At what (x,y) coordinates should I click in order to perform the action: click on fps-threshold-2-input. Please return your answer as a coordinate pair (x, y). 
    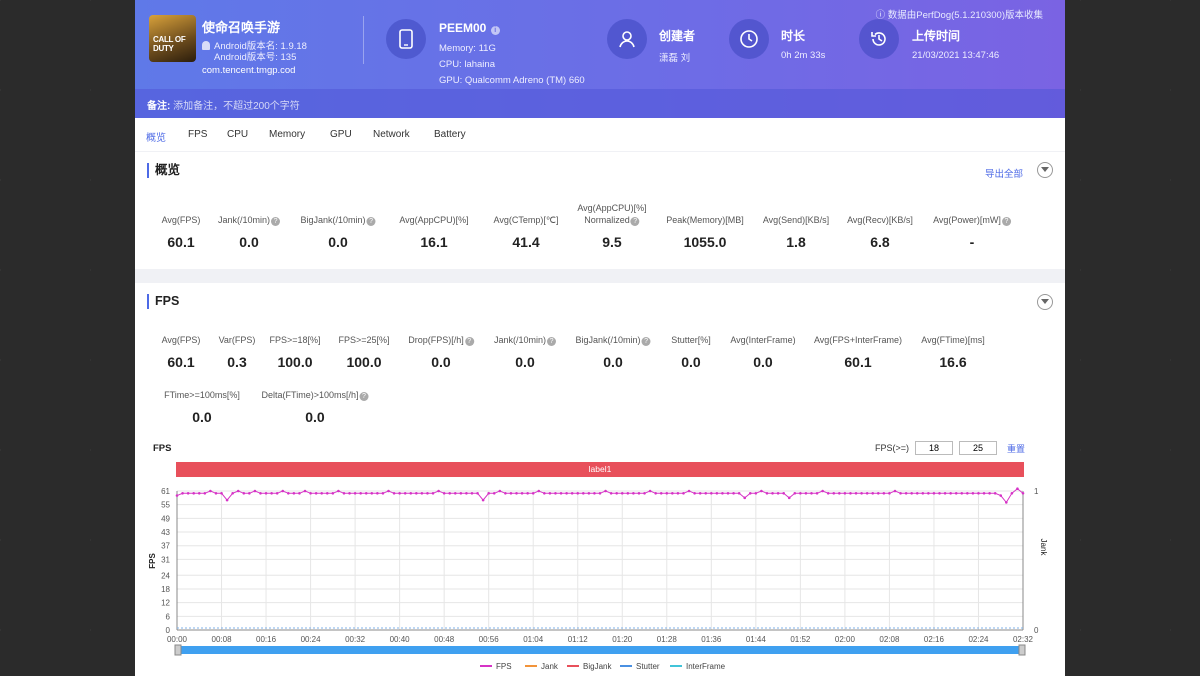
    Looking at the image, I should click on (977, 448).